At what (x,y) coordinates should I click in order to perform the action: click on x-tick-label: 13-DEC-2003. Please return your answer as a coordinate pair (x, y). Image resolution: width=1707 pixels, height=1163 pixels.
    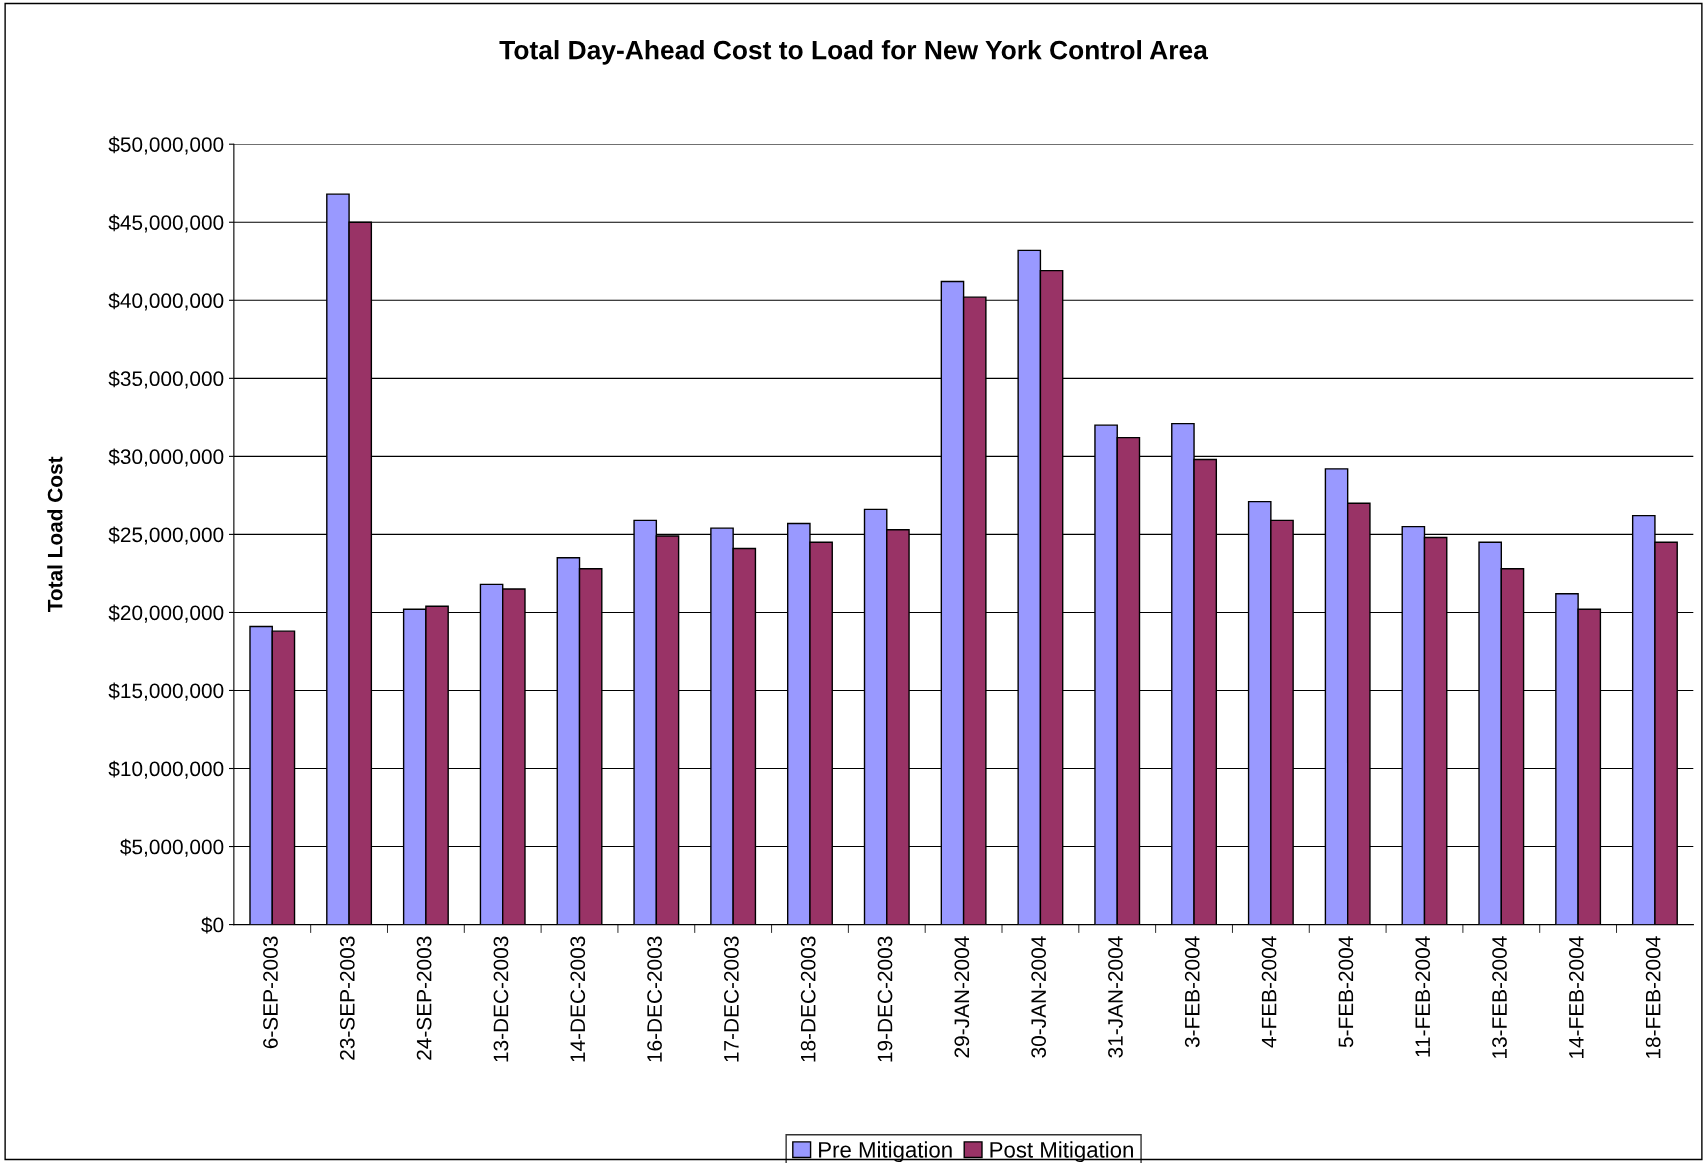
    Looking at the image, I should click on (501, 999).